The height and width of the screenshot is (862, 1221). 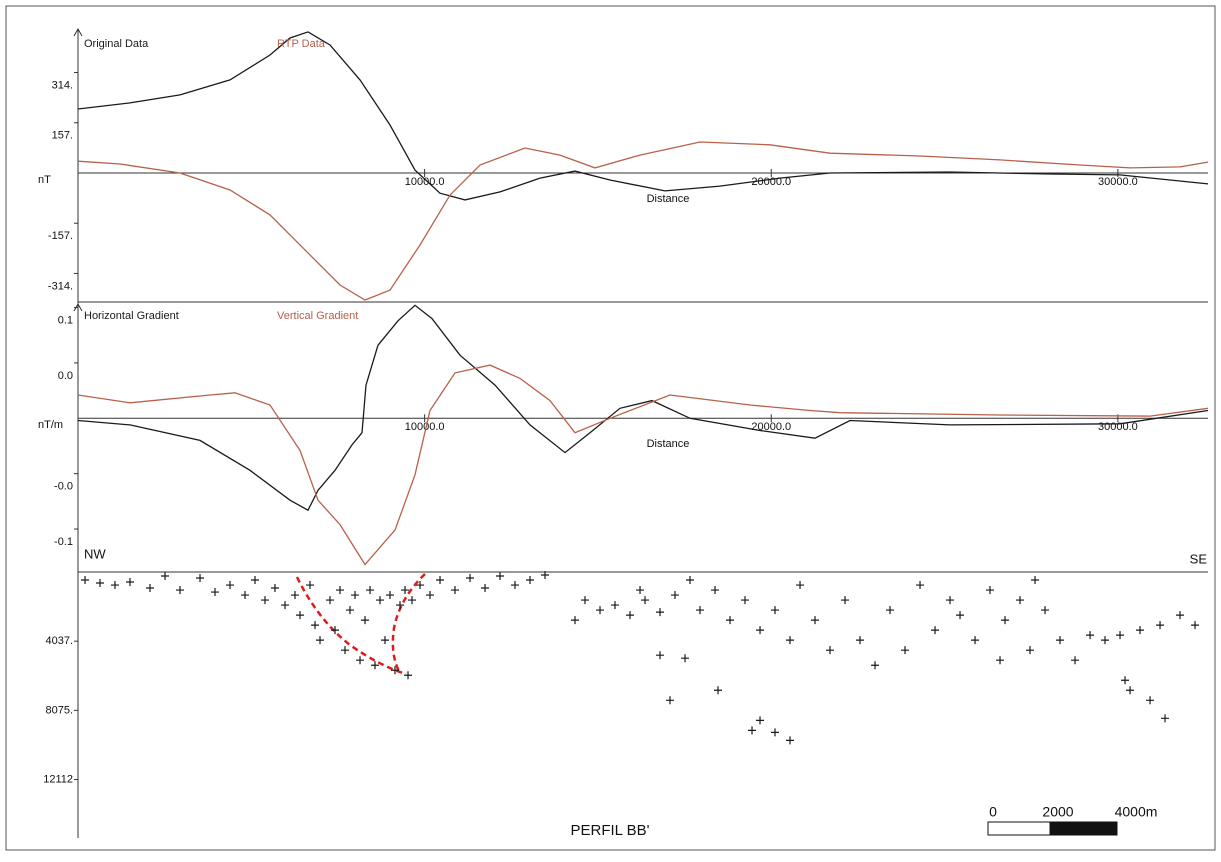 What do you see at coordinates (610, 830) in the screenshot?
I see `chart-title: PERFIL BB'` at bounding box center [610, 830].